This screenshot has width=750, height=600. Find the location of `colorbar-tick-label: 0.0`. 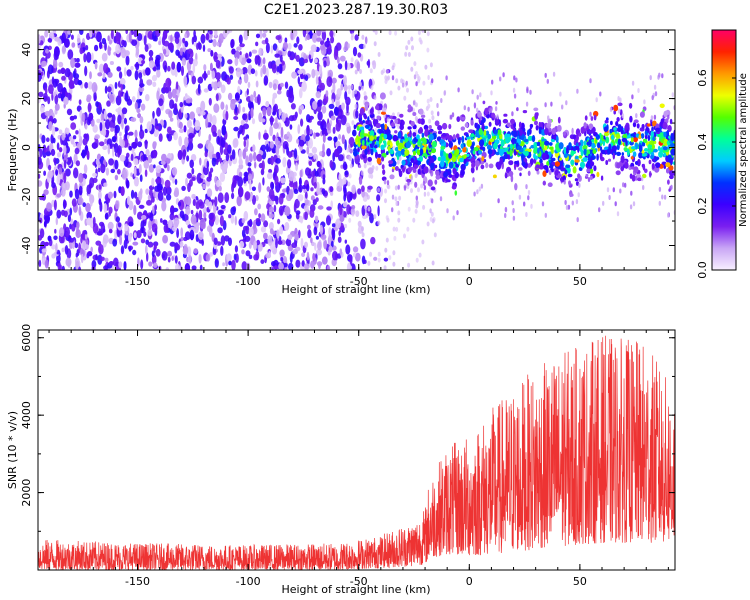

colorbar-tick-label: 0.0 is located at coordinates (702, 270).